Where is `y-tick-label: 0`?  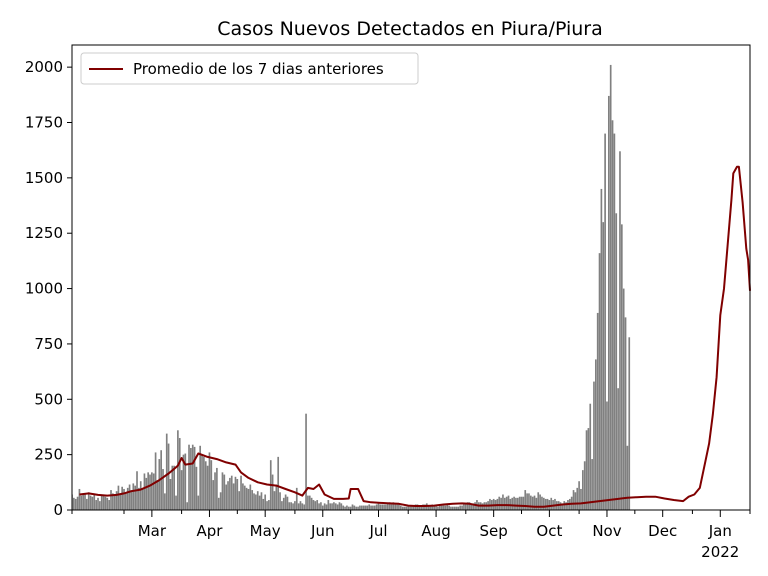 y-tick-label: 0 is located at coordinates (58, 510).